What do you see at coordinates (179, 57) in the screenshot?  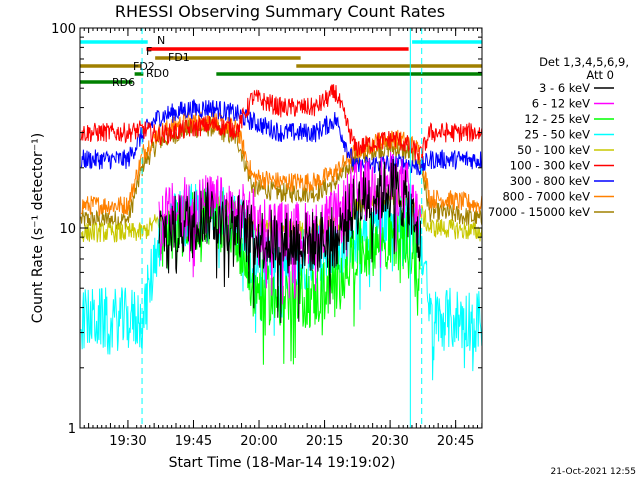 I see `state-label-fd1: FD1` at bounding box center [179, 57].